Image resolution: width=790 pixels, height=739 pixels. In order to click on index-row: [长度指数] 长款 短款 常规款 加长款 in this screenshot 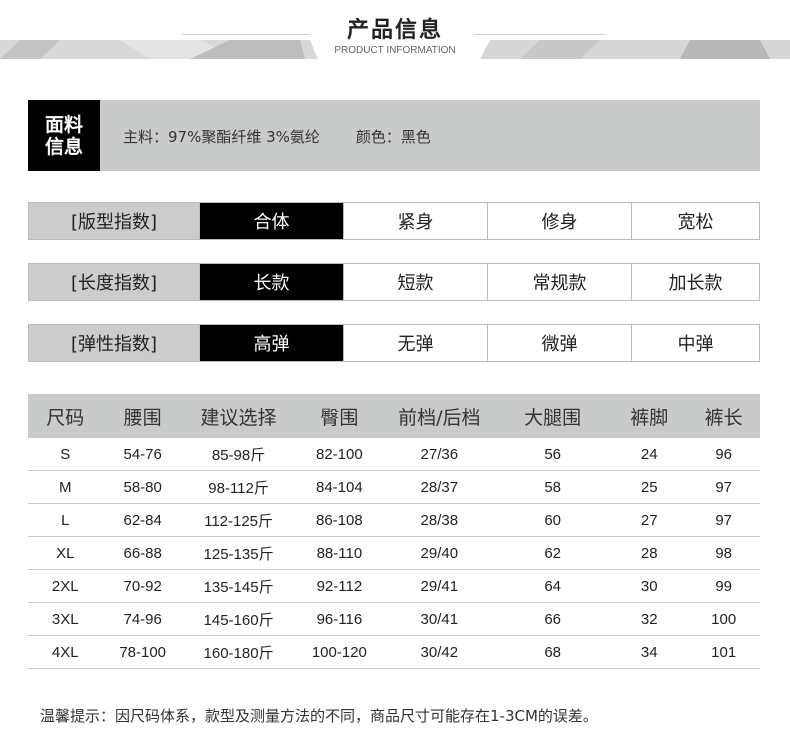, I will do `click(394, 282)`.